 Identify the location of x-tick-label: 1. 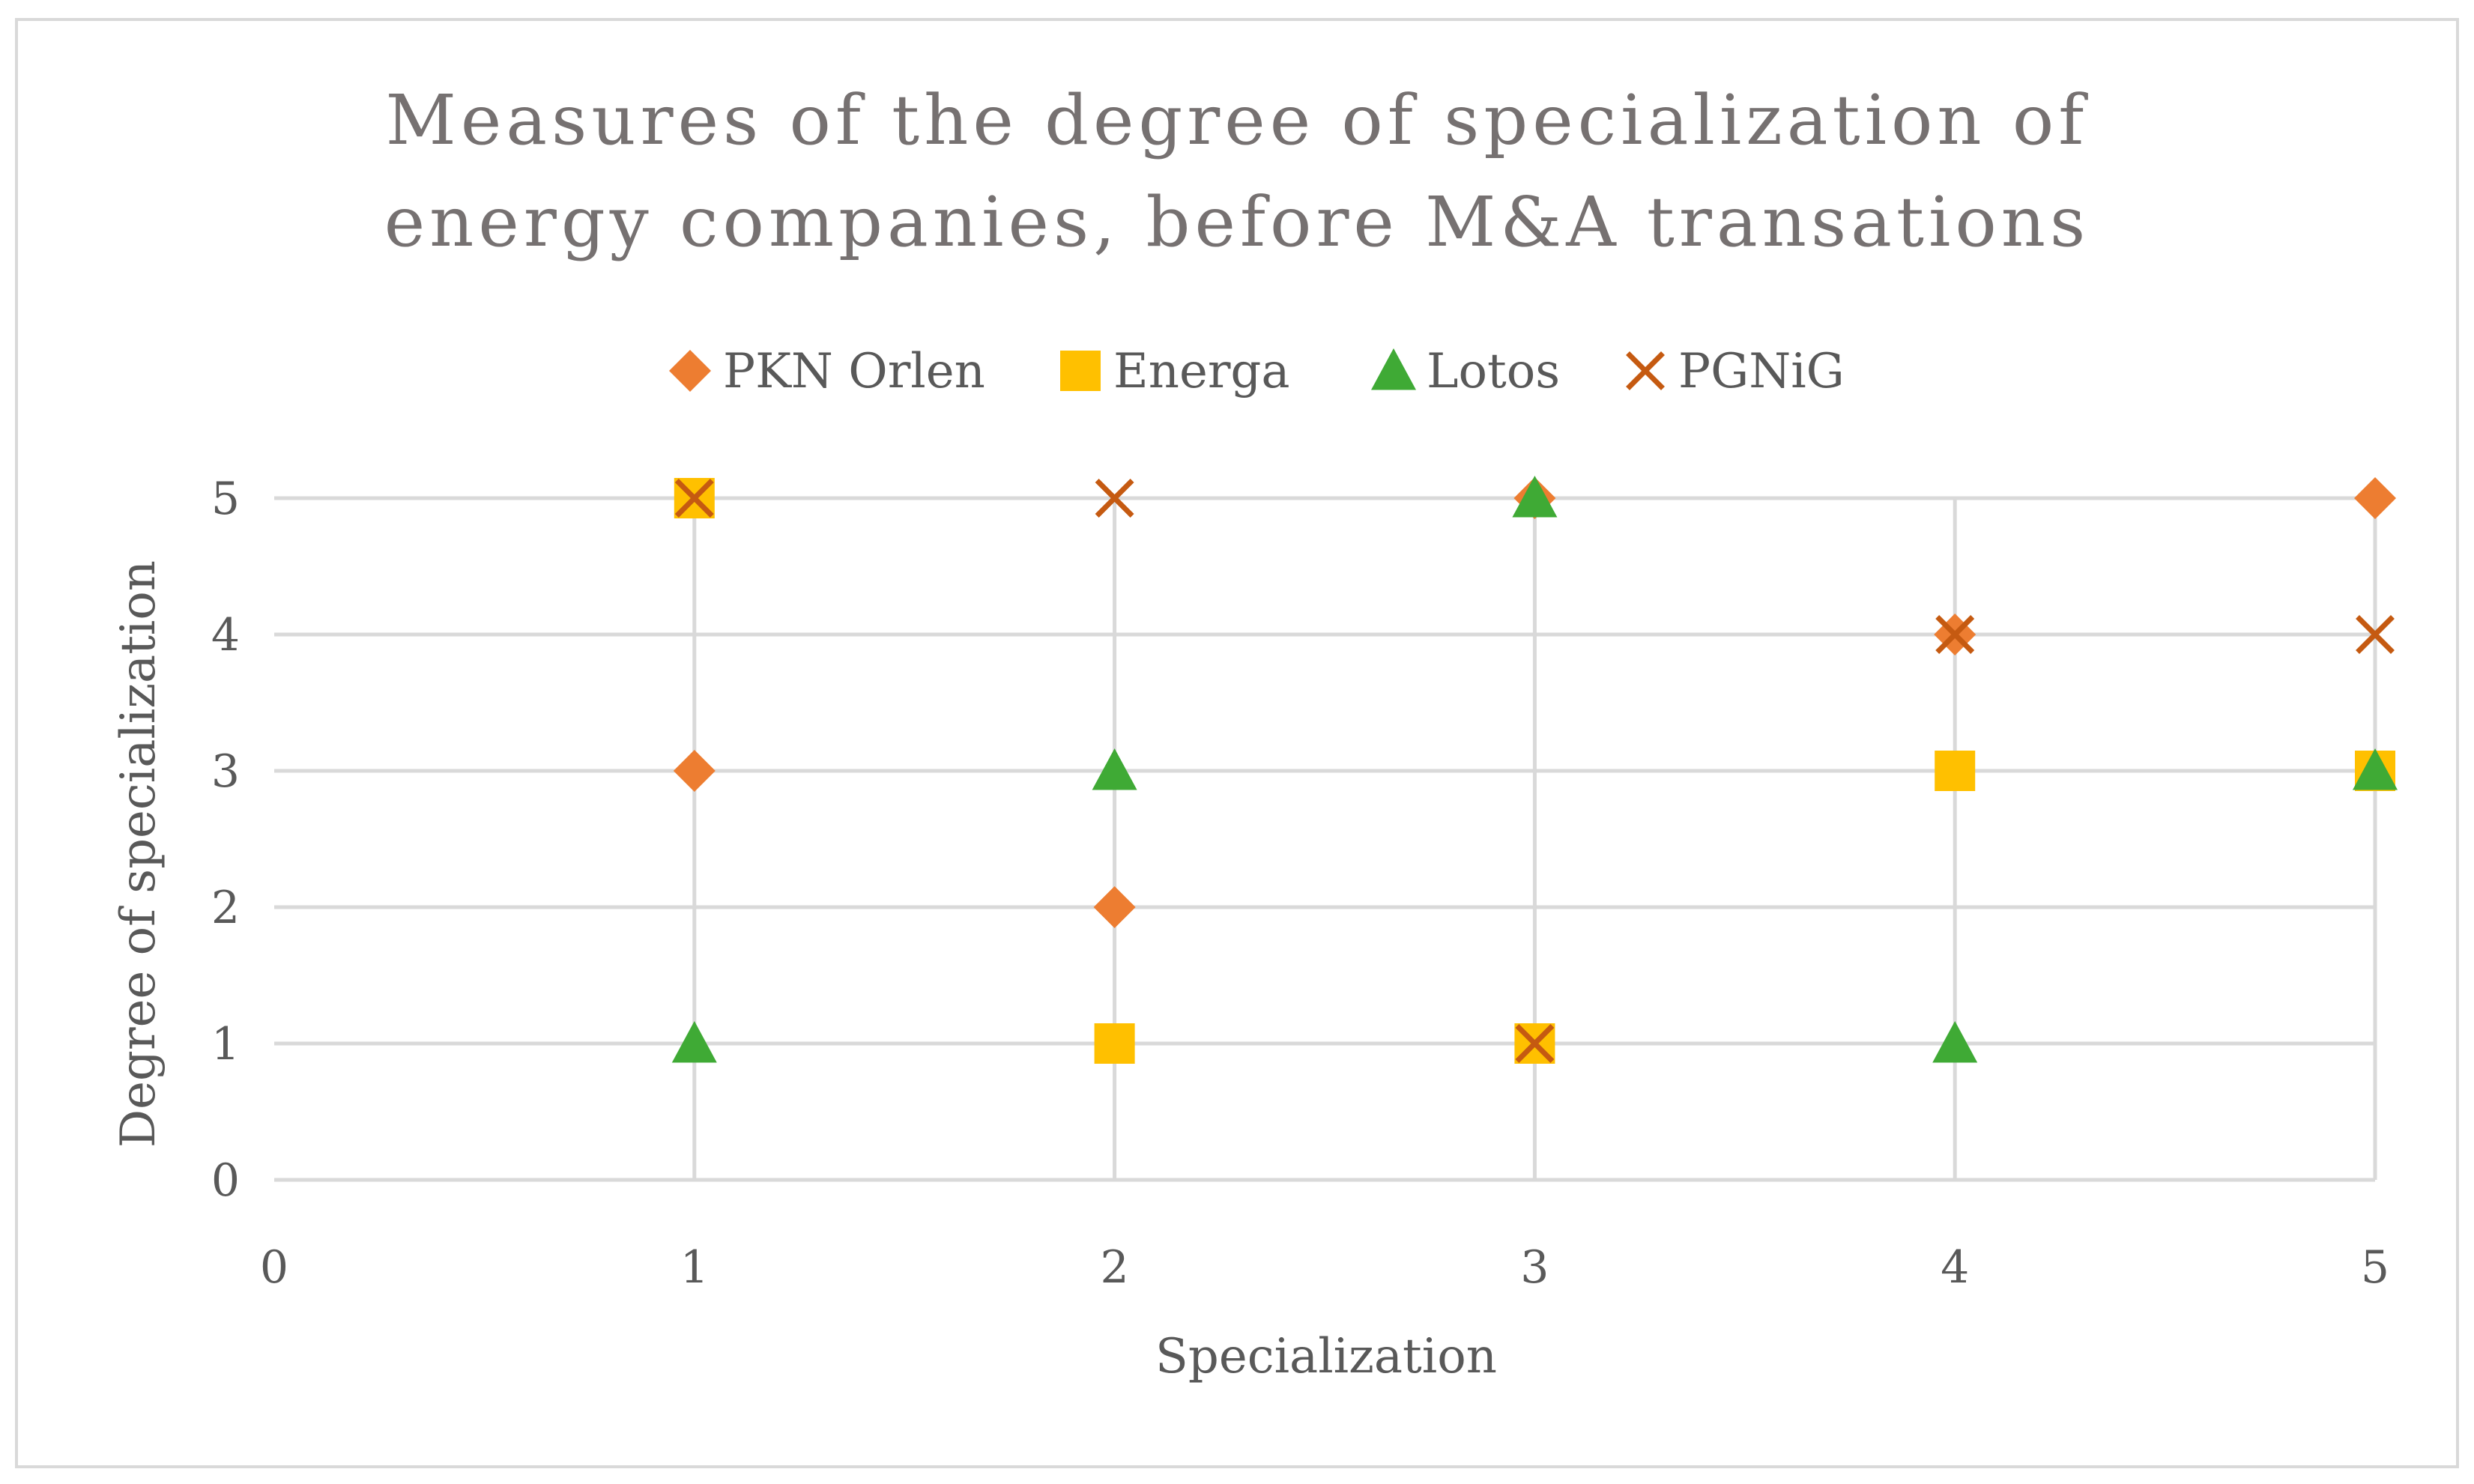
(695, 1267).